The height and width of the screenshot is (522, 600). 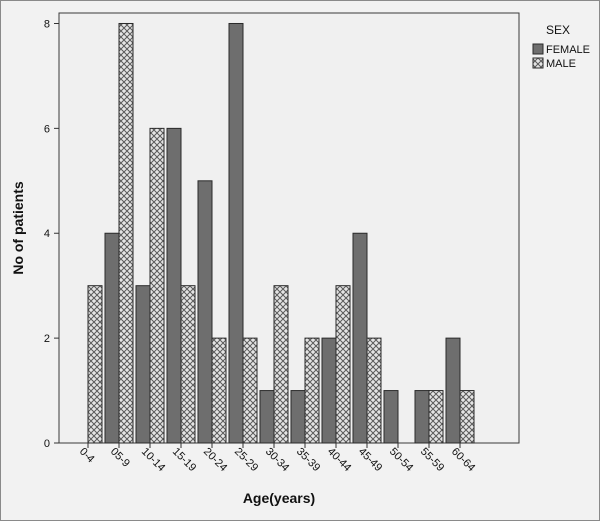 What do you see at coordinates (153, 460) in the screenshot?
I see `x-tick-label: 10-14` at bounding box center [153, 460].